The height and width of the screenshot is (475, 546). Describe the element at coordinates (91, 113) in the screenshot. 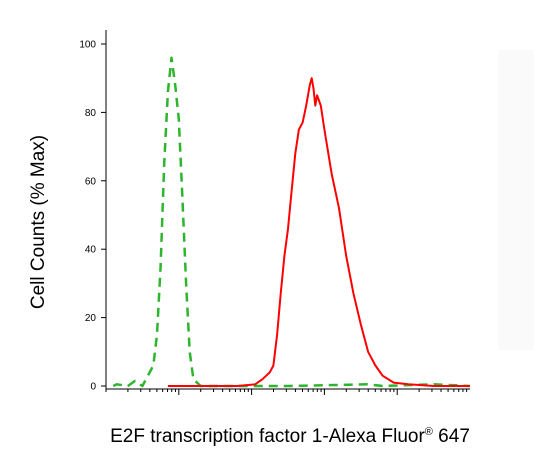

I see `y-tick-label: 80` at that location.